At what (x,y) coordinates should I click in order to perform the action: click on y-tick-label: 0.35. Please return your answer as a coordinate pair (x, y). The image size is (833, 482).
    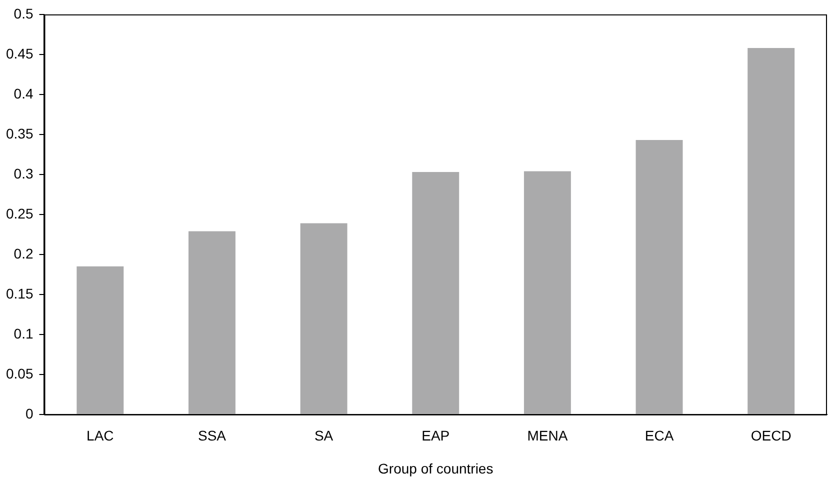
    Looking at the image, I should click on (20, 133).